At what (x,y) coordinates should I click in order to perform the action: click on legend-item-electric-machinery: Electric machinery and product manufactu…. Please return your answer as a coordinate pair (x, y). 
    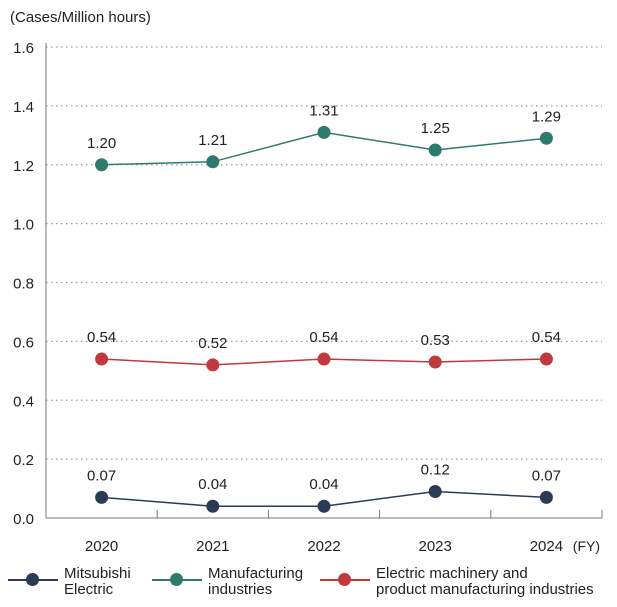
    Looking at the image, I should click on (457, 582).